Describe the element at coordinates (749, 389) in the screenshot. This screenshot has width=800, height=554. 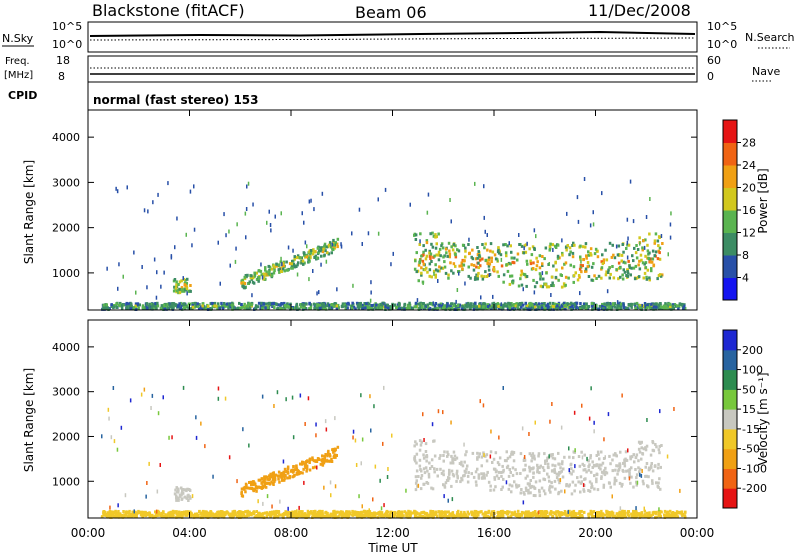
I see `velocity-colorbar-tick-label: 50` at that location.